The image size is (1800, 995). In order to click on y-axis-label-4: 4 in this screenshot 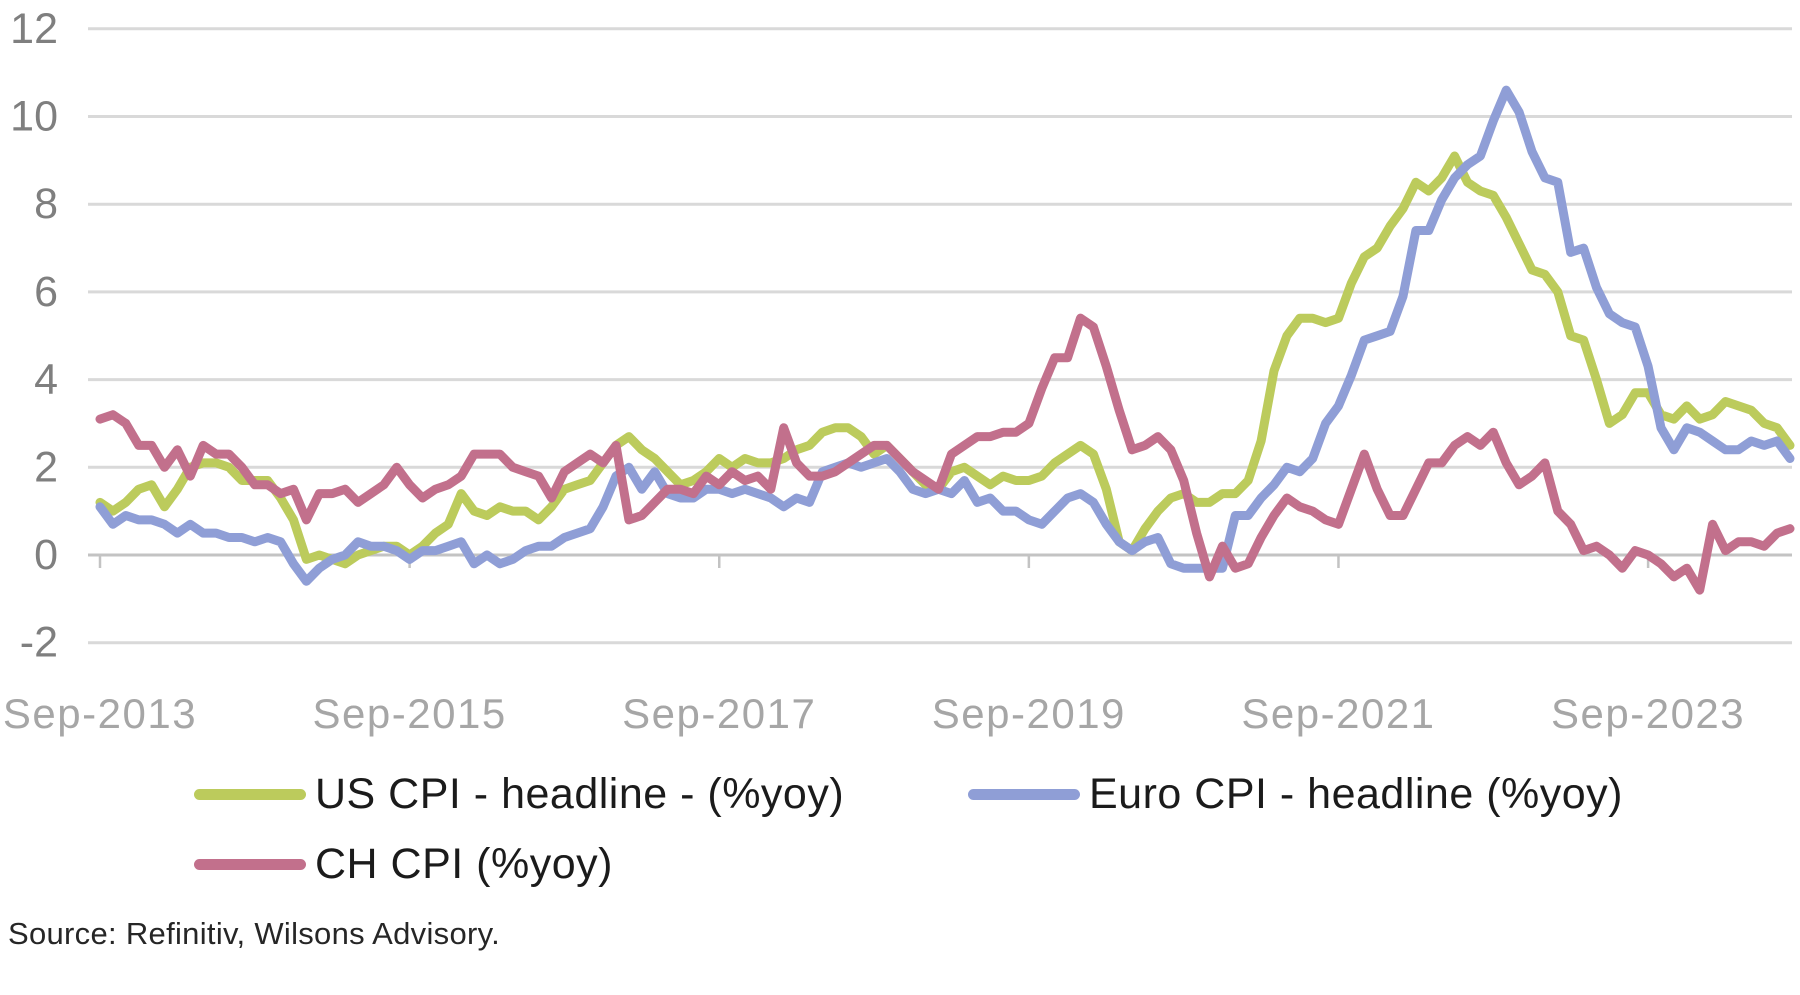, I will do `click(46, 380)`.